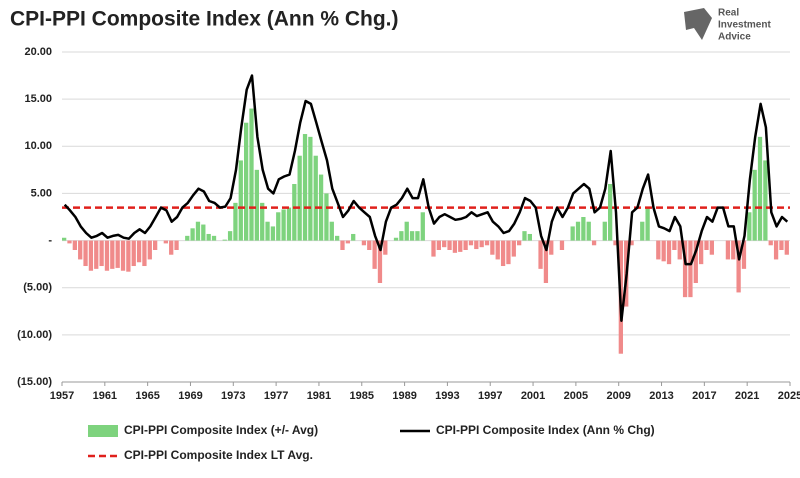  I want to click on x-tick-label: 1969, so click(190, 396).